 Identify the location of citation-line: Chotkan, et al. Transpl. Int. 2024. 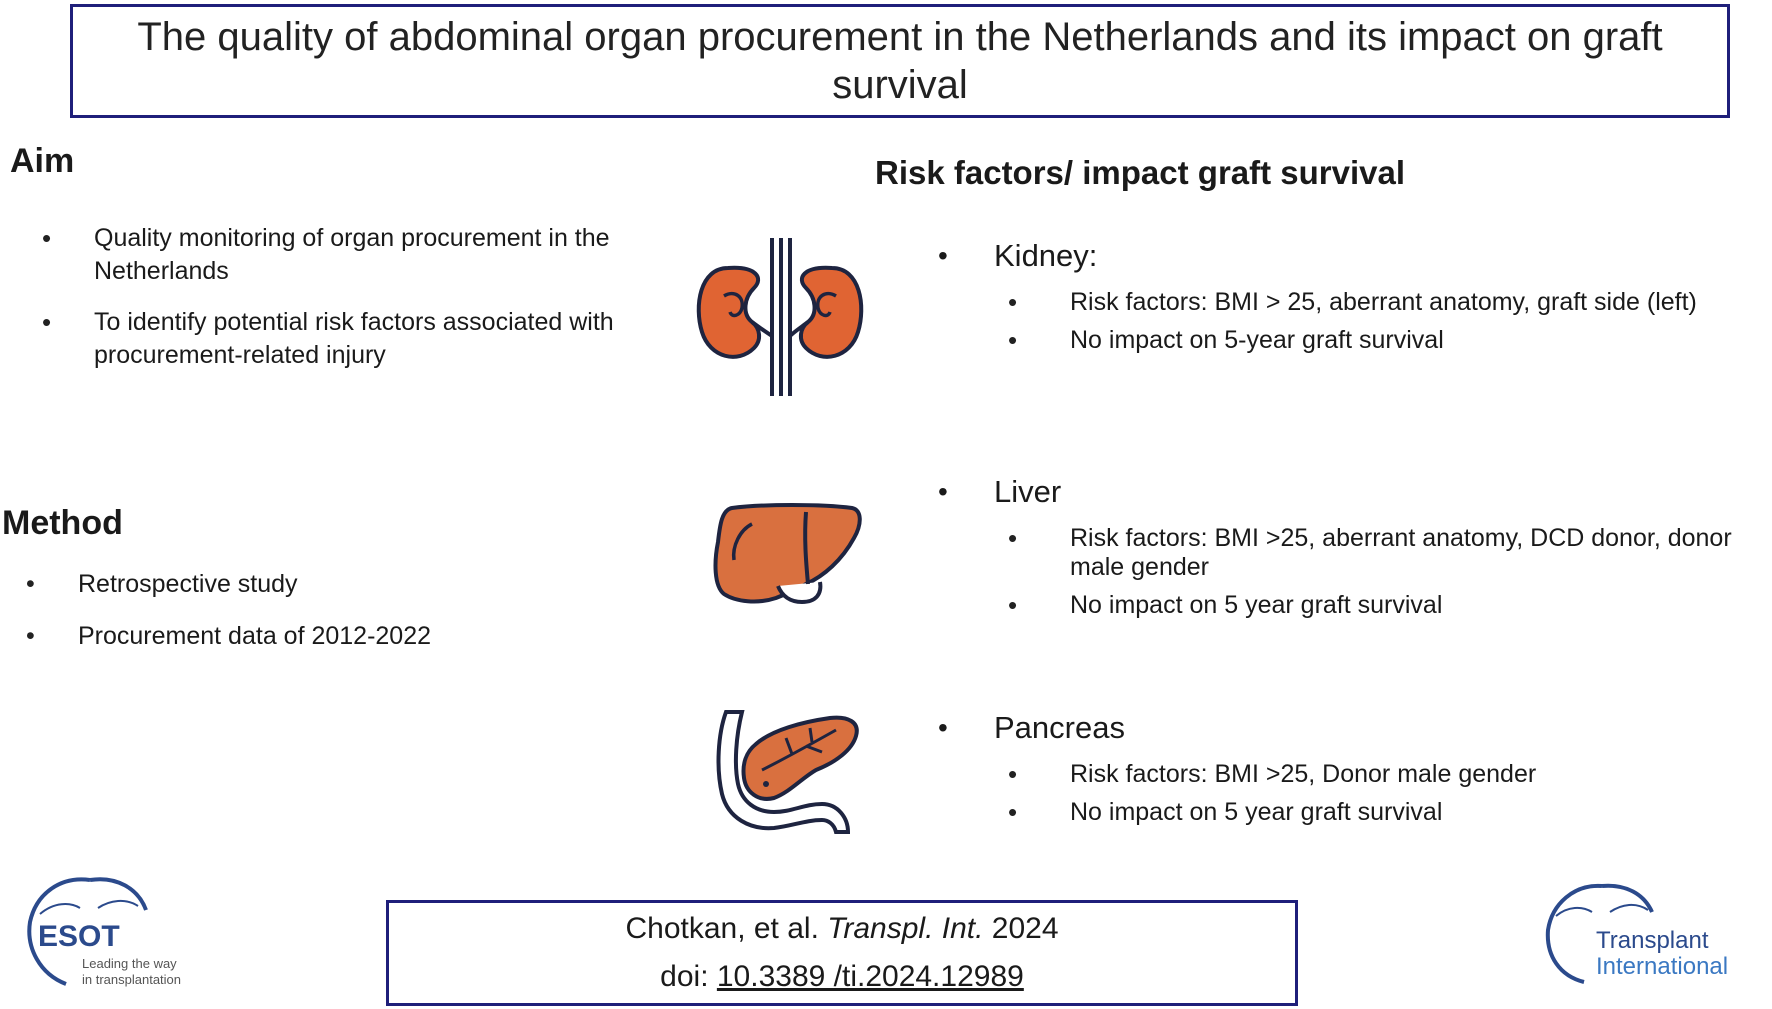
(842, 929).